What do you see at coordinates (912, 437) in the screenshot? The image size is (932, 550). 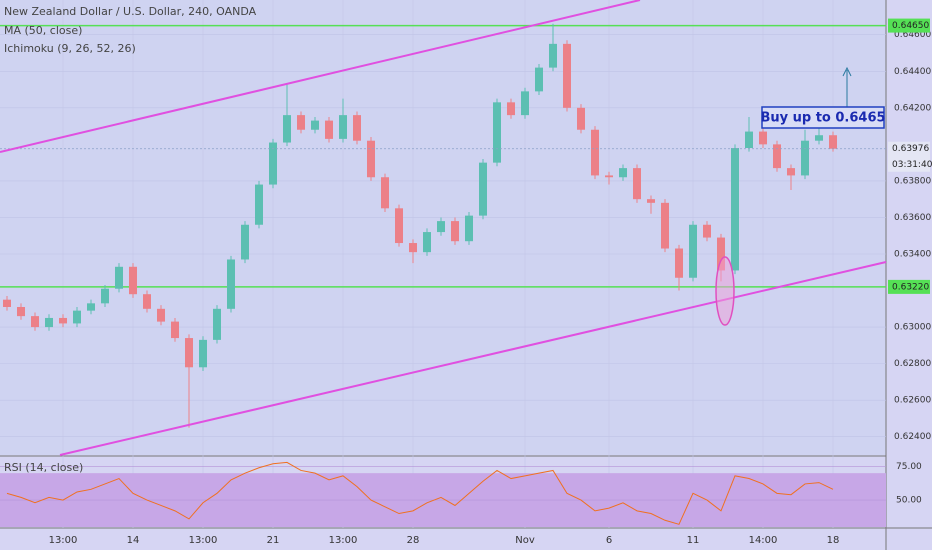 I see `y-tick-label: 0.62400` at bounding box center [912, 437].